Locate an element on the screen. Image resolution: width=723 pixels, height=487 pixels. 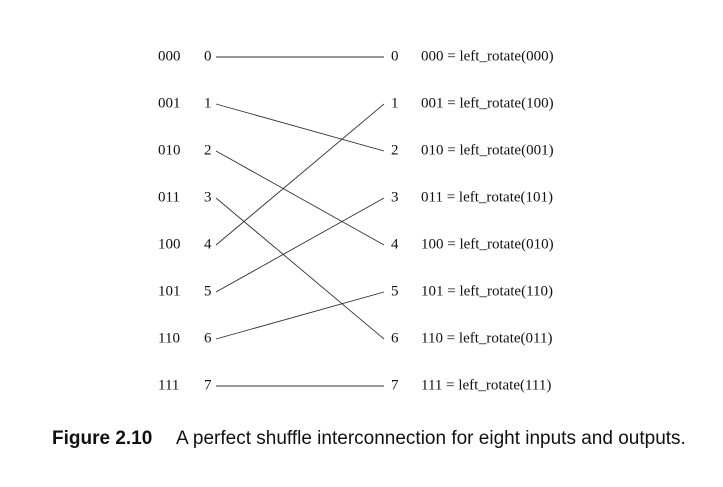
output-index-label: 4 is located at coordinates (395, 244).